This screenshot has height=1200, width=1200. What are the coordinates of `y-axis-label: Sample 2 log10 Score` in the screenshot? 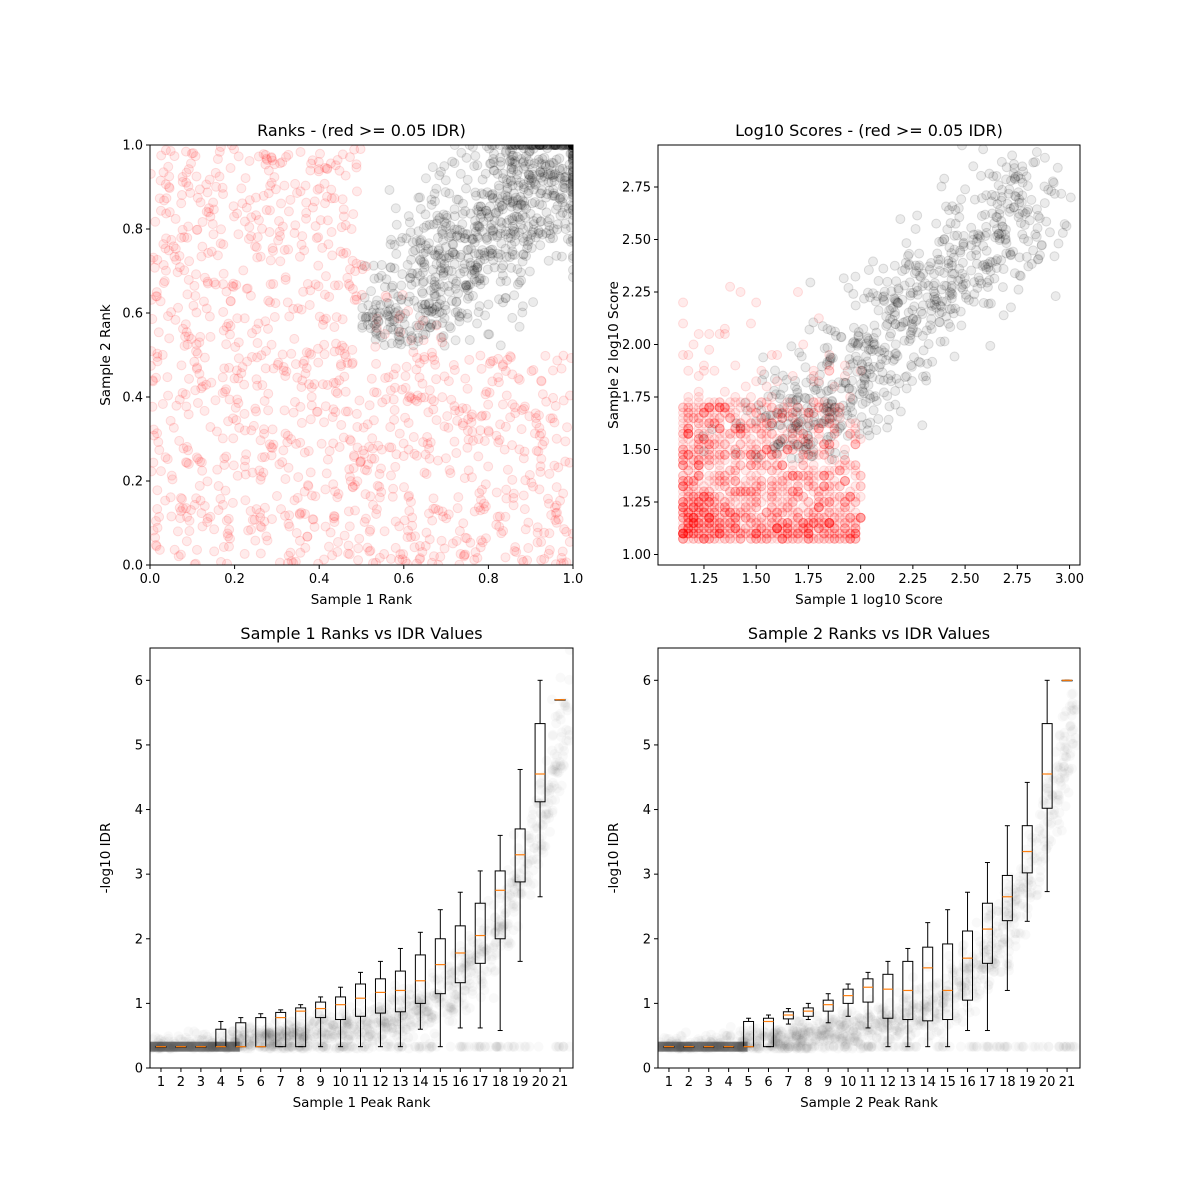 It's located at (614, 355).